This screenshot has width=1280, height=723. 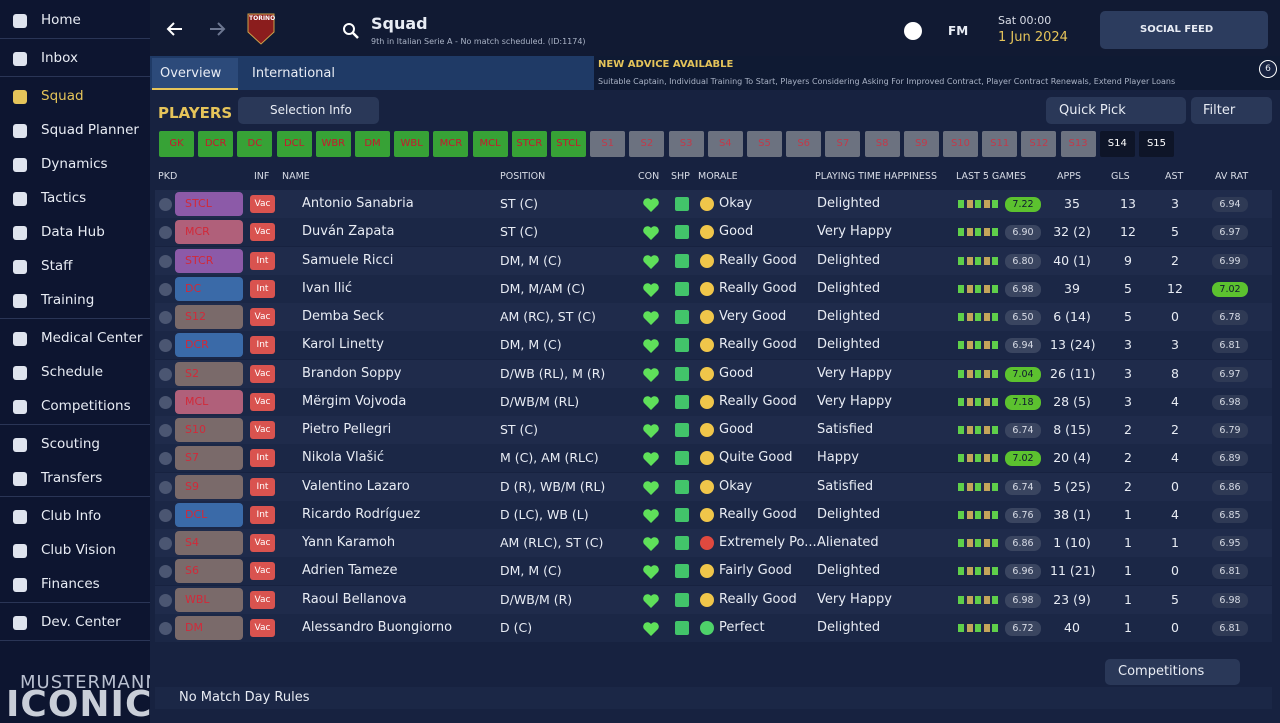 I want to click on nav-item: Dynamics, so click(x=74, y=164).